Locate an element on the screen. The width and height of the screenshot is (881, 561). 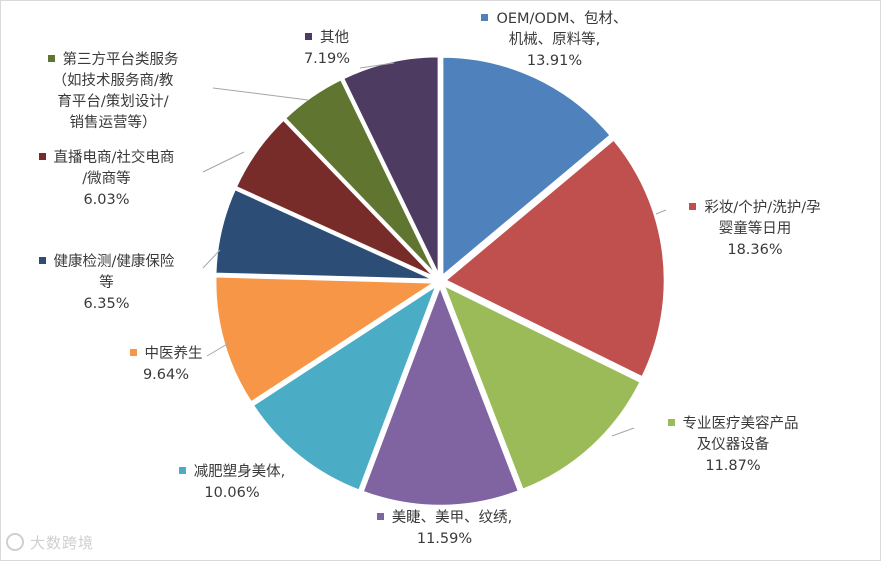
slice-label-3: 专业医疗美容产品及仪器设备 11.87% is located at coordinates (733, 445).